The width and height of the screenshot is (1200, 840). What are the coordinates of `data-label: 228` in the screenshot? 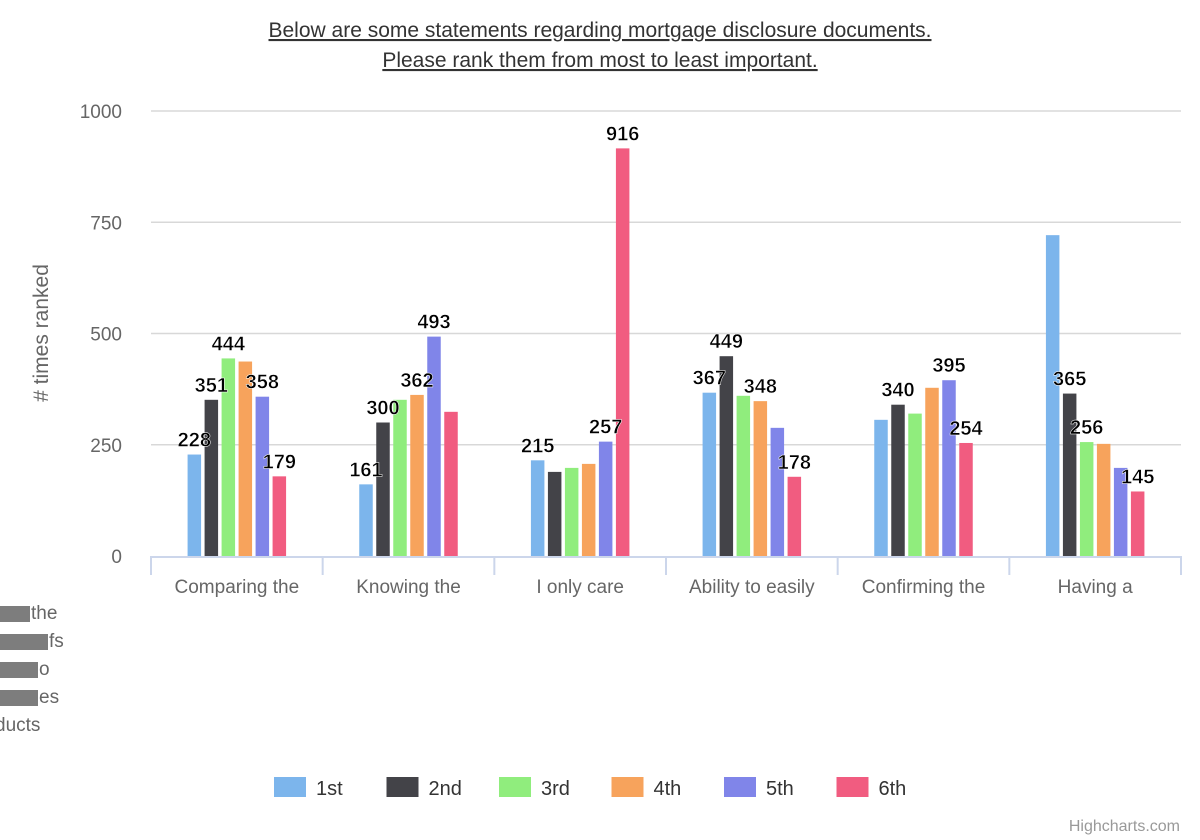 It's located at (194, 441).